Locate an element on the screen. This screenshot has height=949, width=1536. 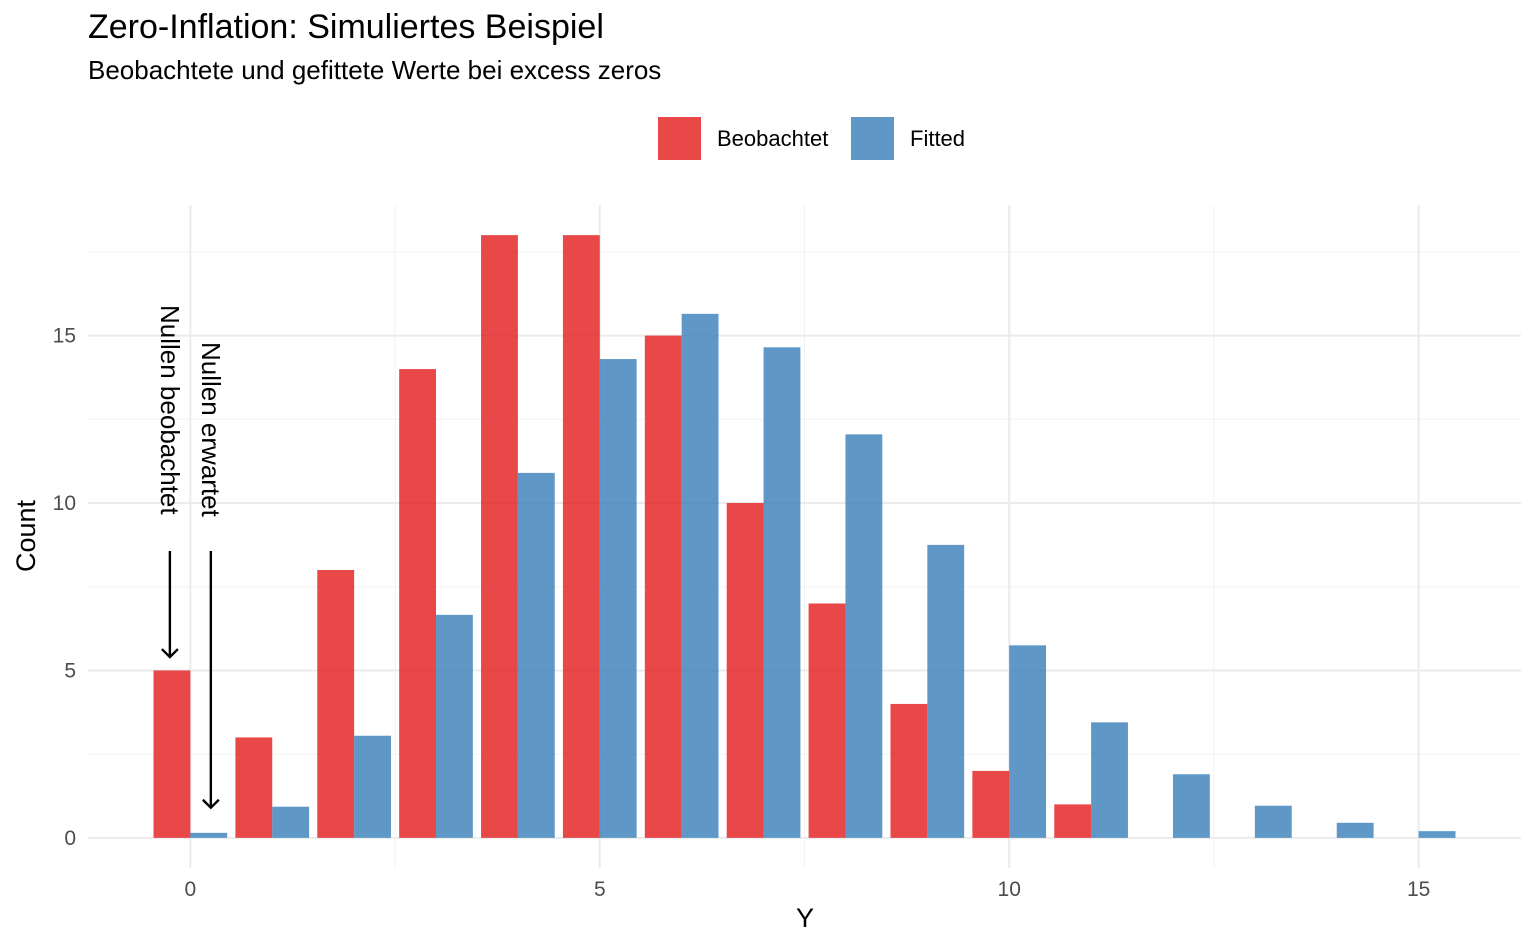
y-tick-label: 10 is located at coordinates (64, 503).